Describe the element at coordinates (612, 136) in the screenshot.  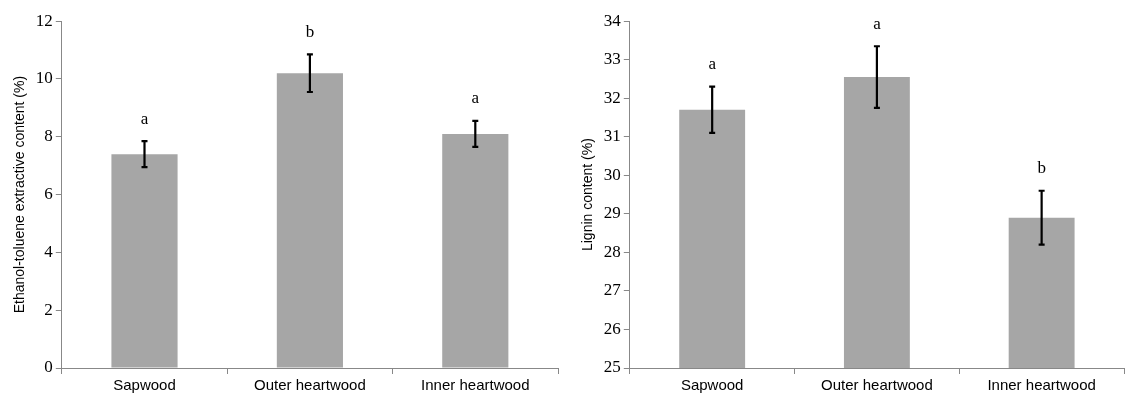
I see `y-tick-label: 31` at that location.